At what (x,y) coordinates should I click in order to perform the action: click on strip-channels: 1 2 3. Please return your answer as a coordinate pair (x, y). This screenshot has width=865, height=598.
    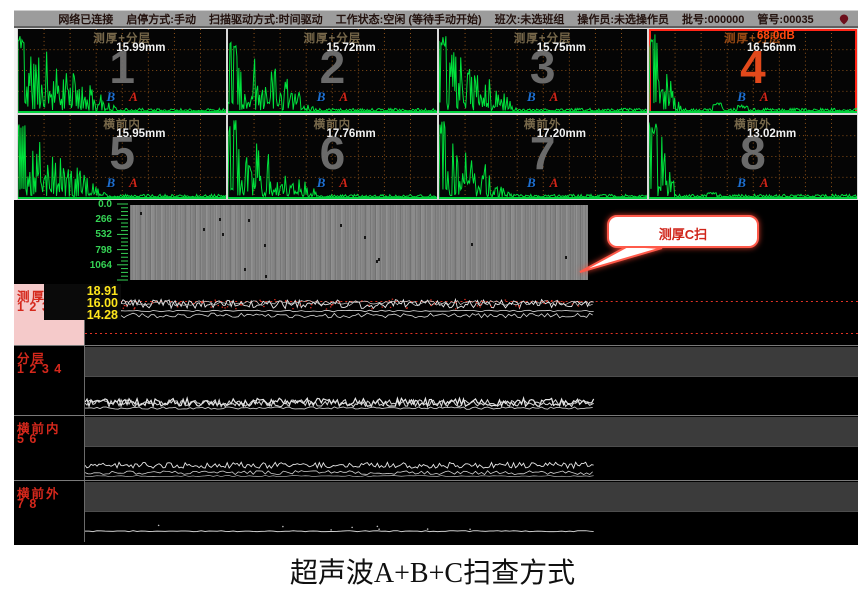
    Looking at the image, I should click on (33, 307).